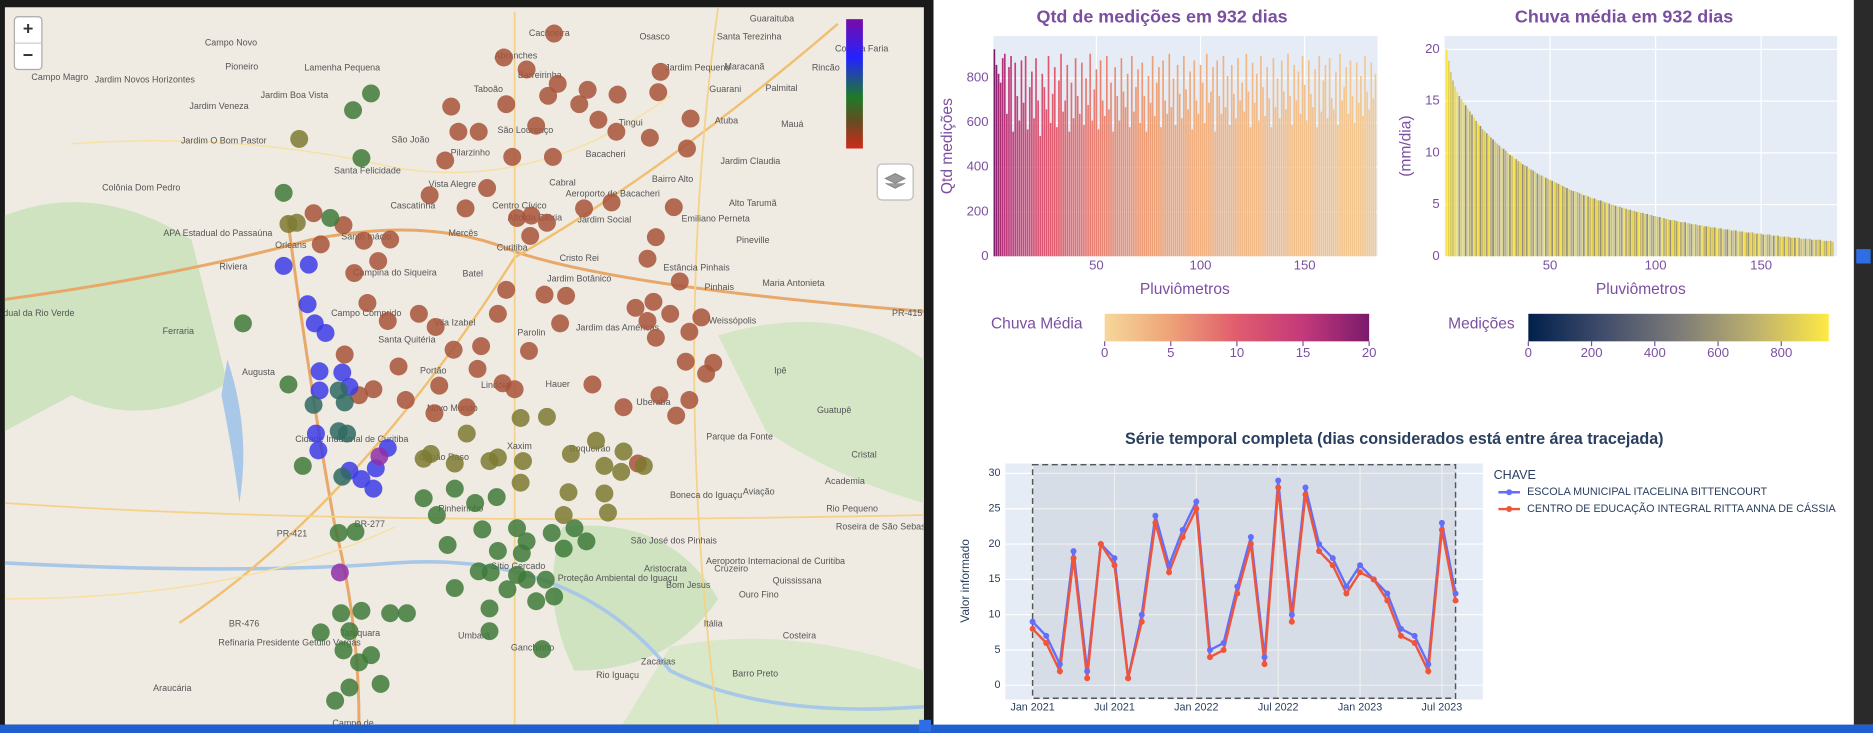  What do you see at coordinates (925, 725) in the screenshot?
I see `resize-handle` at bounding box center [925, 725].